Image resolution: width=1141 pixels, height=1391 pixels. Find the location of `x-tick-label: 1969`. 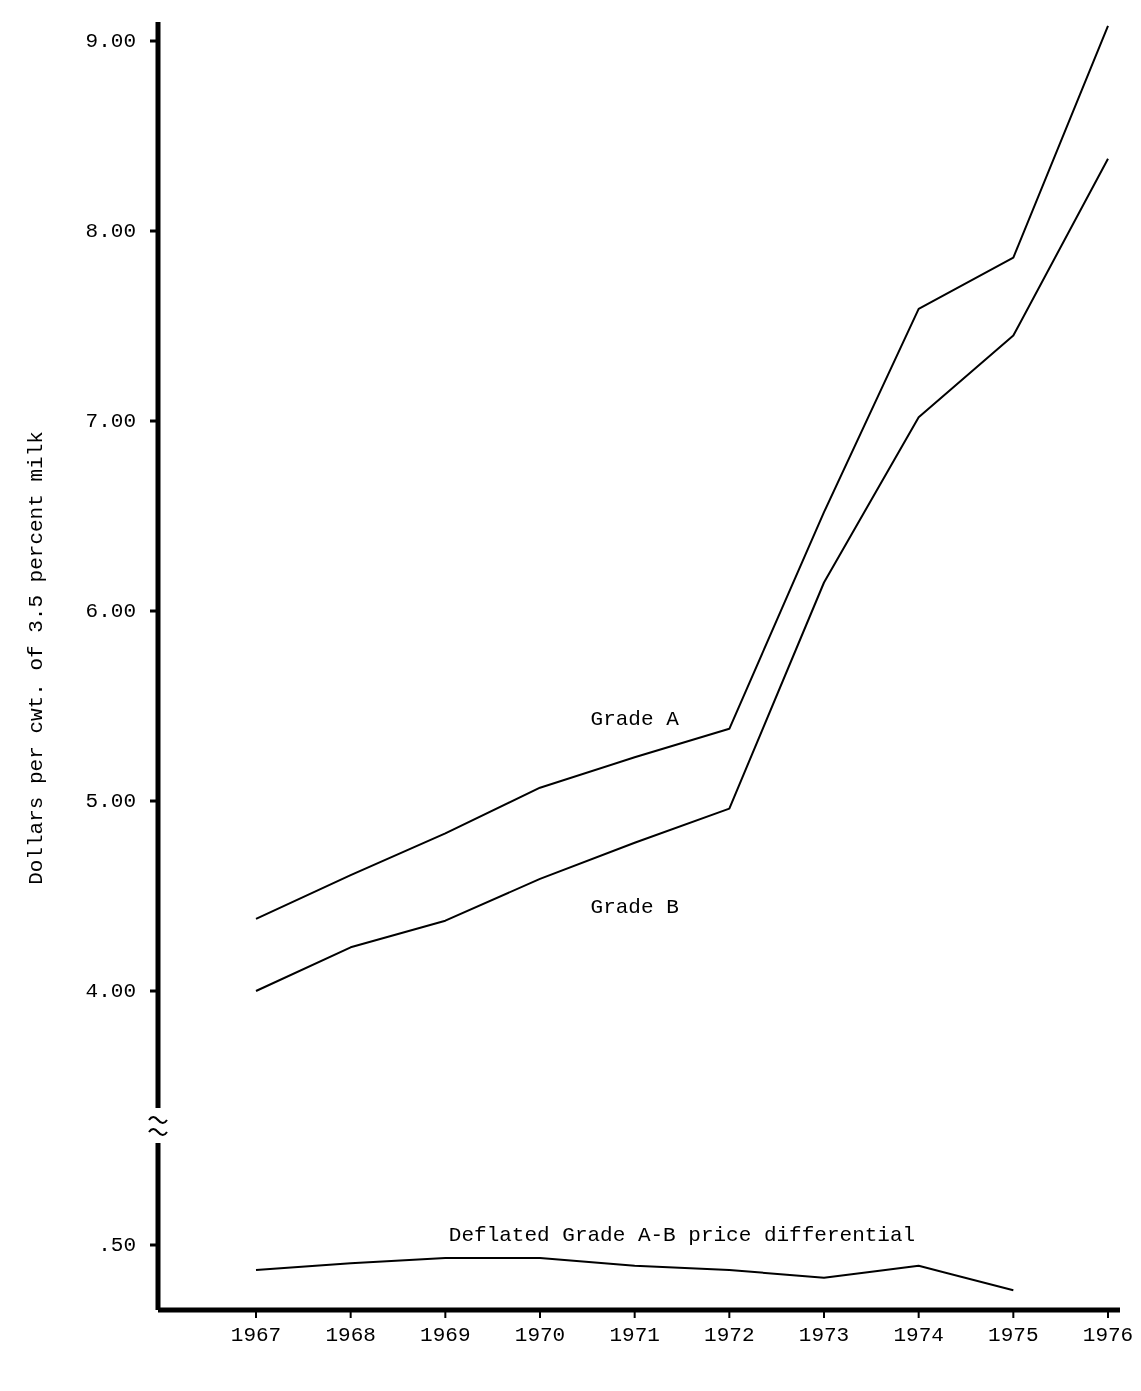

x-tick-label: 1969 is located at coordinates (445, 1335).